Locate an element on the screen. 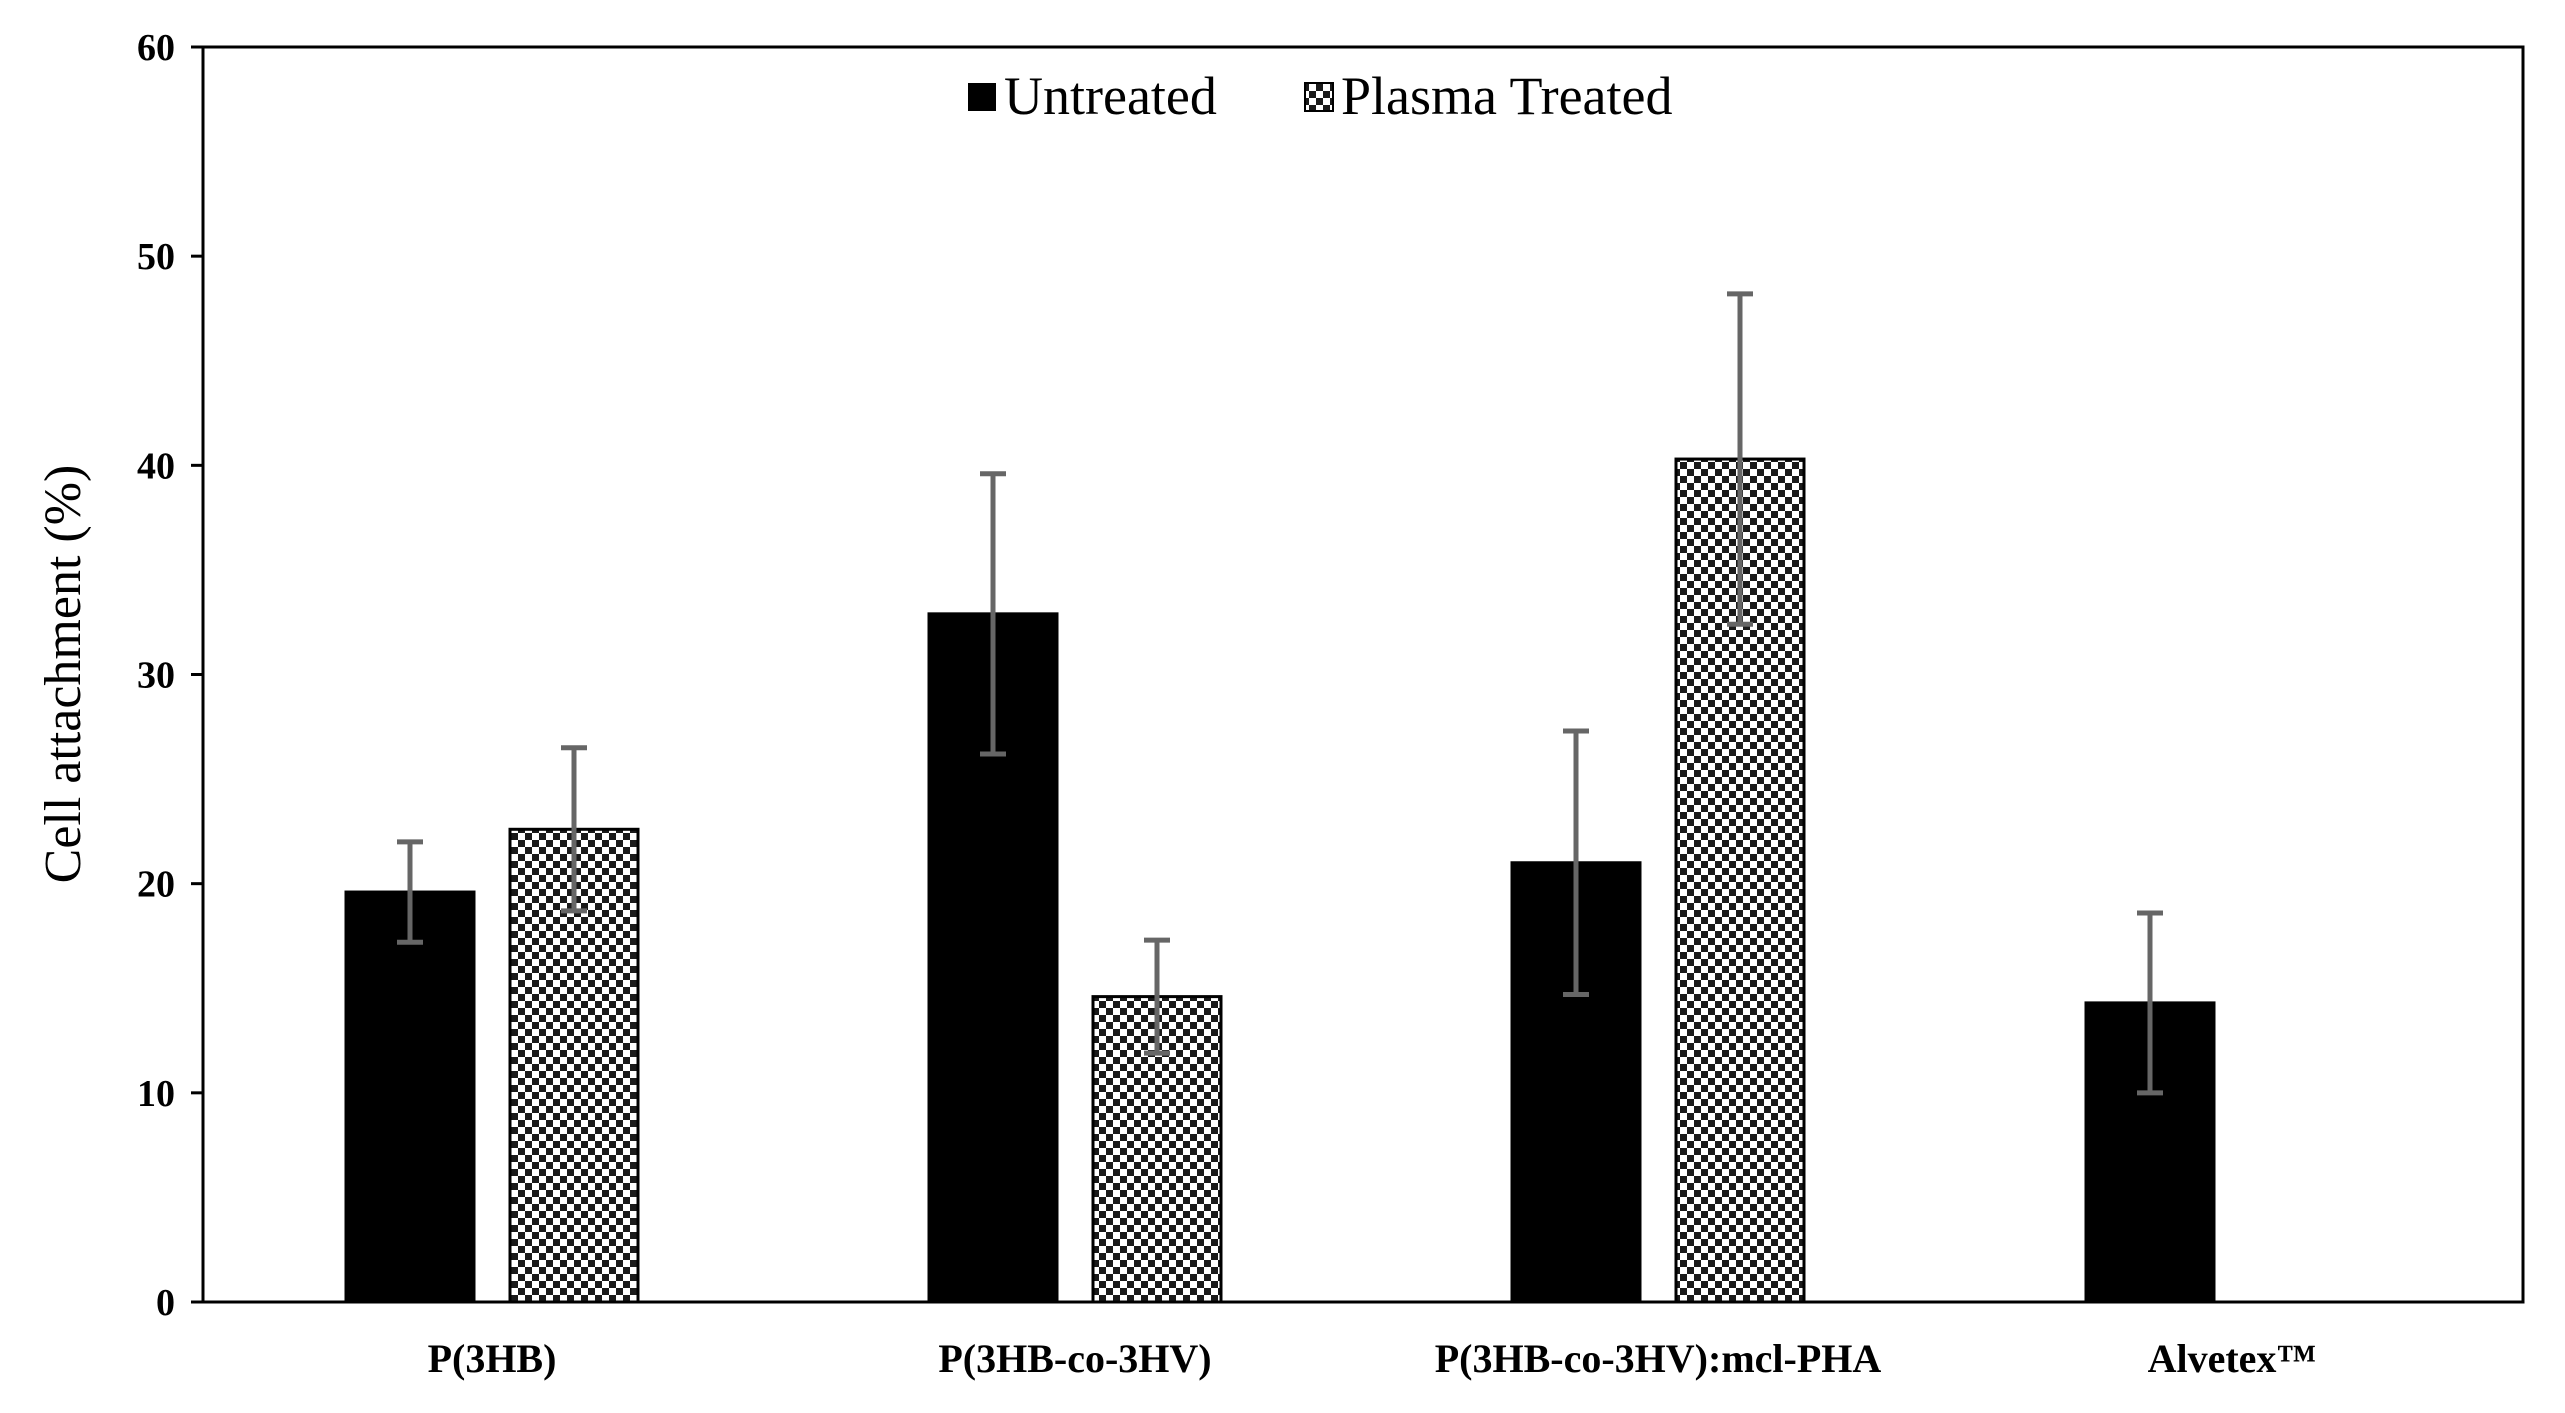 This screenshot has height=1413, width=2565. y-tick-label: 40 is located at coordinates (156, 466).